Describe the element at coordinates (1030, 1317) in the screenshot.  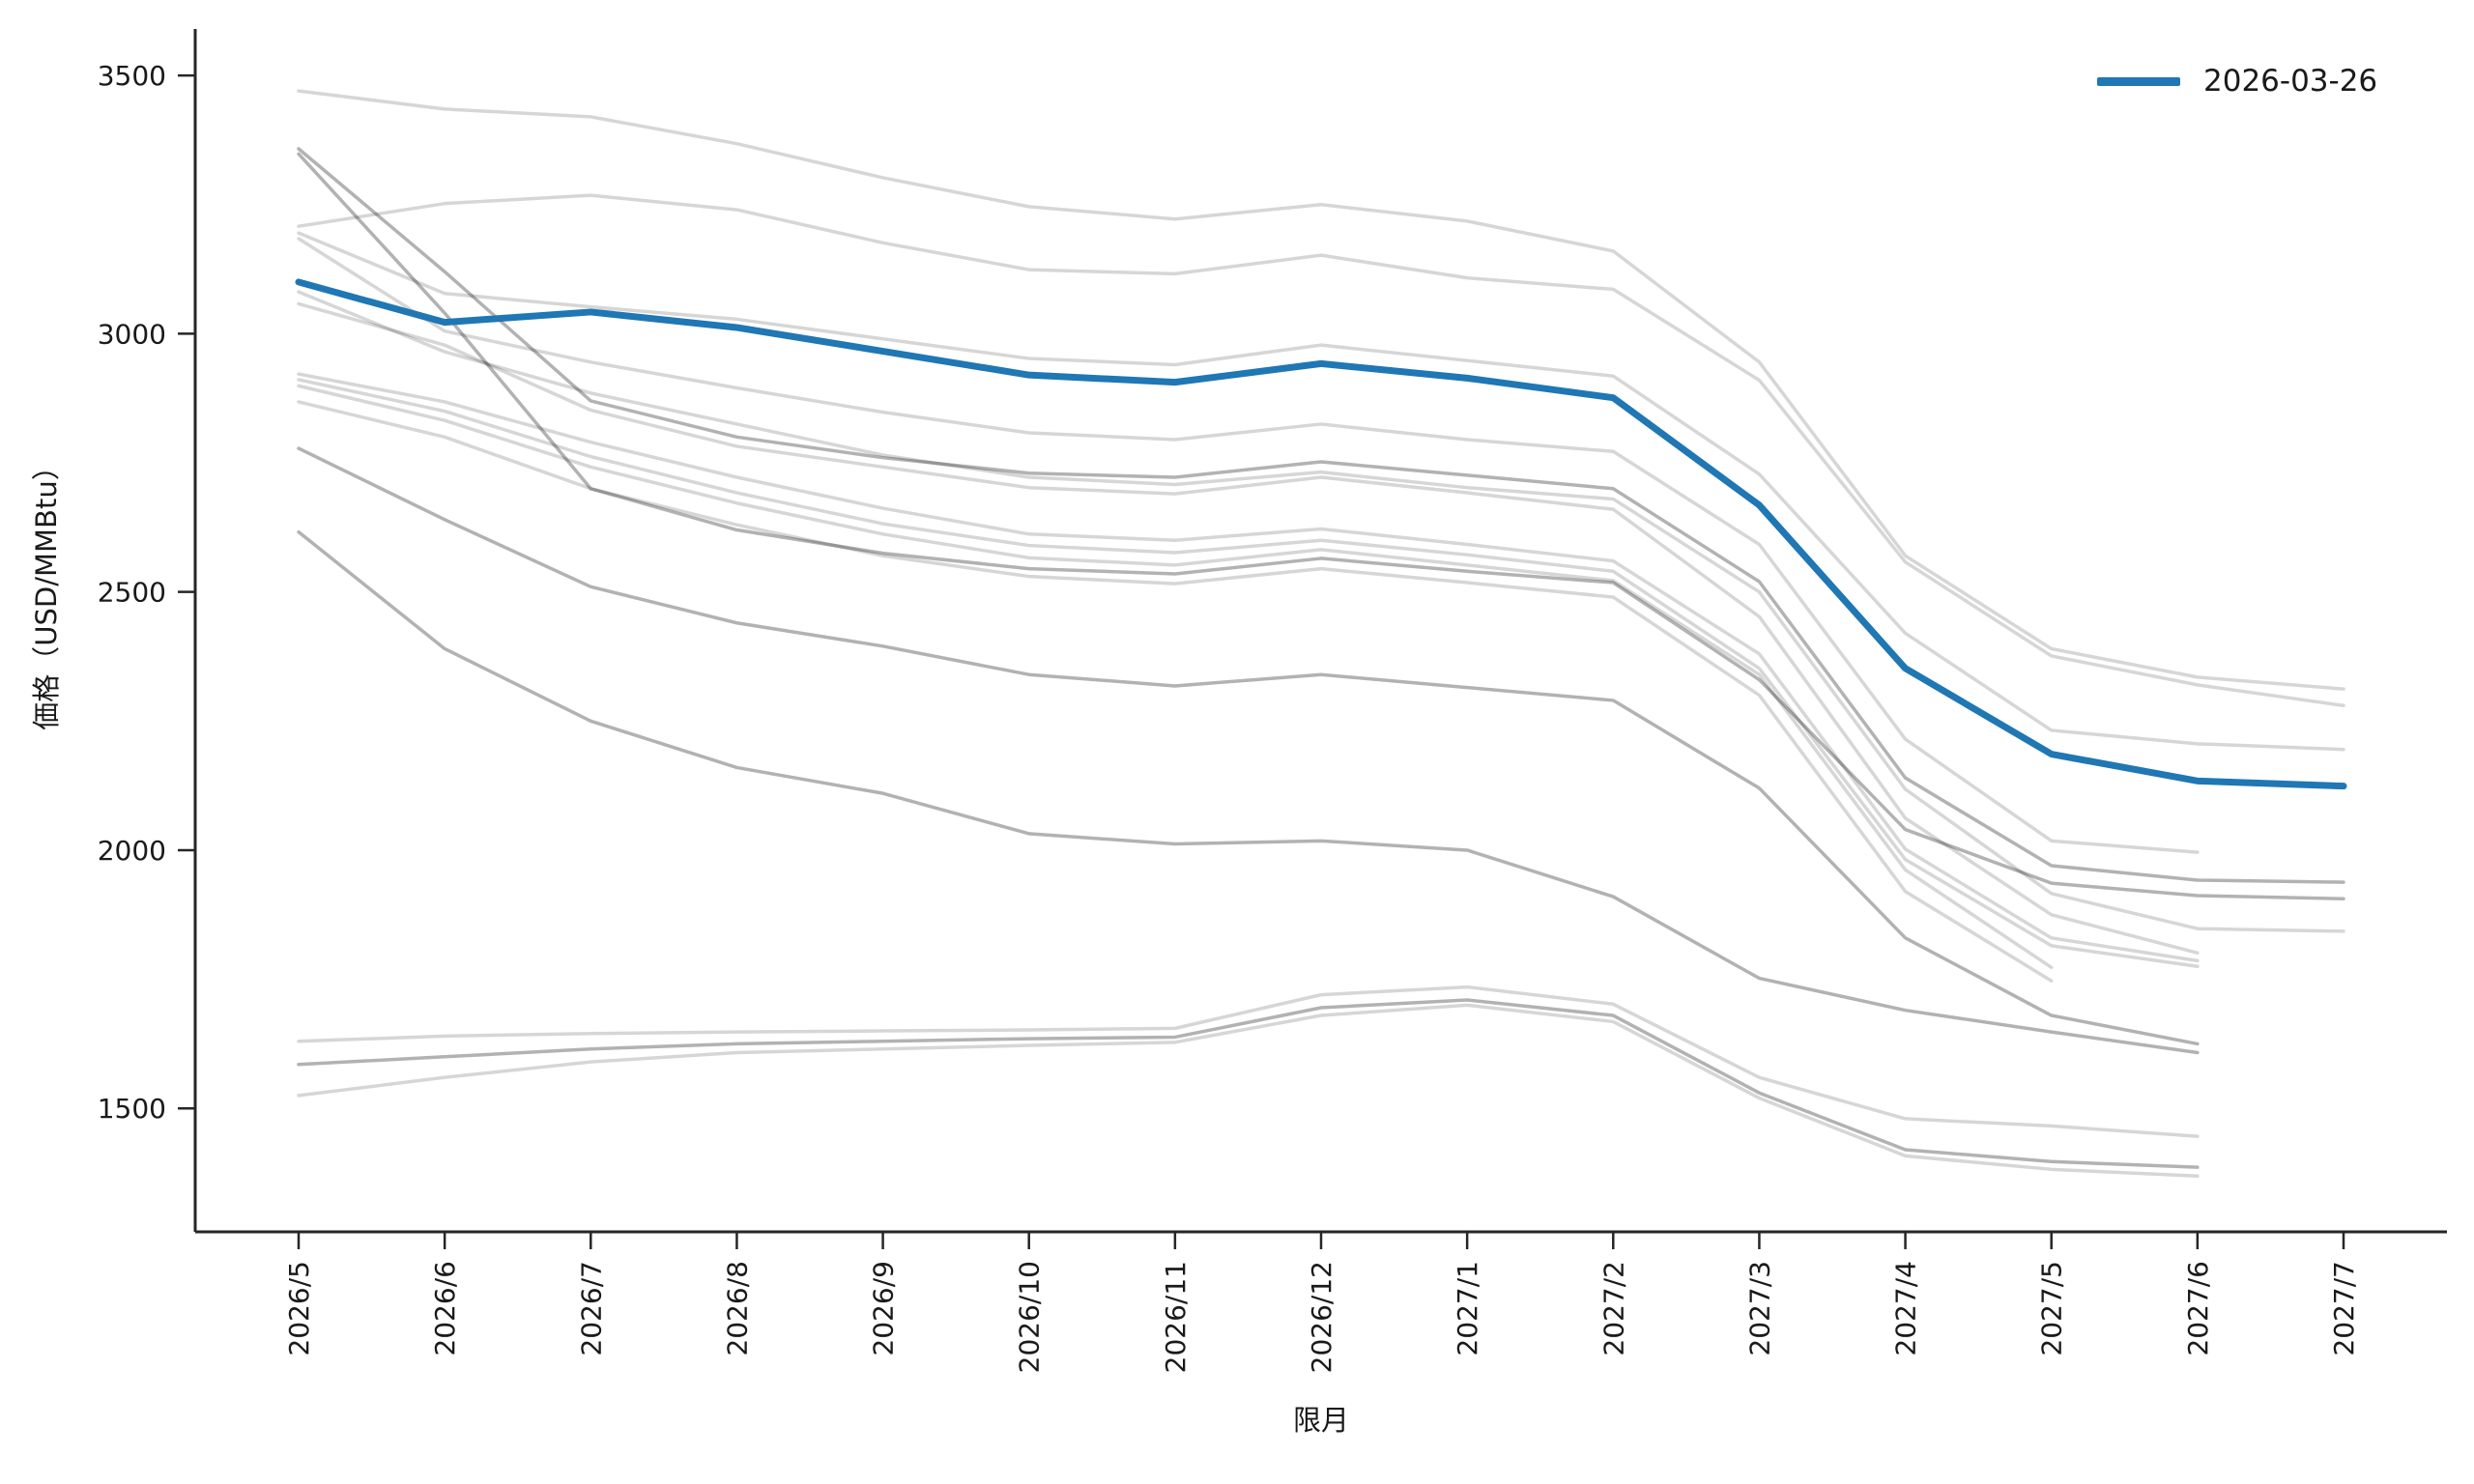
I see `x-tick-label: 2026/10` at that location.